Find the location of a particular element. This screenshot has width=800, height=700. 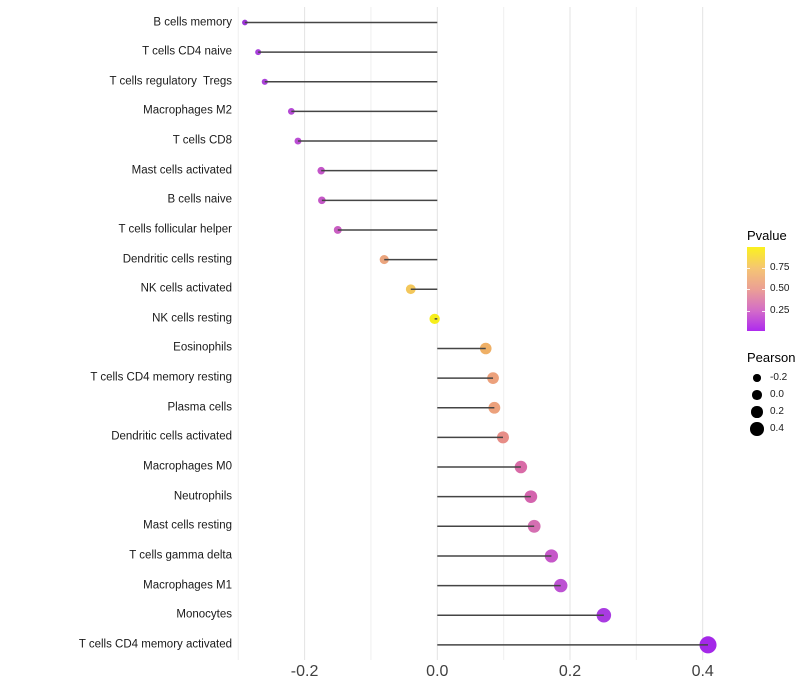

y-axis-label: Mast cells activated is located at coordinates (181, 169).